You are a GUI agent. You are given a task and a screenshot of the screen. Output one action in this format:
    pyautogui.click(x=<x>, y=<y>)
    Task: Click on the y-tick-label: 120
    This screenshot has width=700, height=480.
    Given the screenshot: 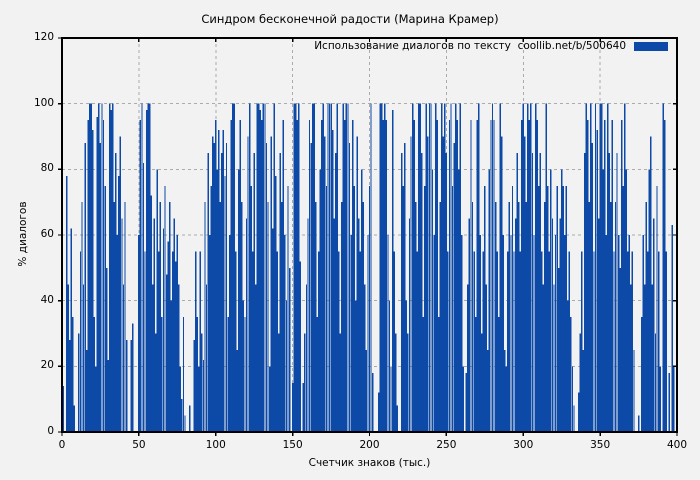 What is the action you would take?
    pyautogui.click(x=43, y=37)
    